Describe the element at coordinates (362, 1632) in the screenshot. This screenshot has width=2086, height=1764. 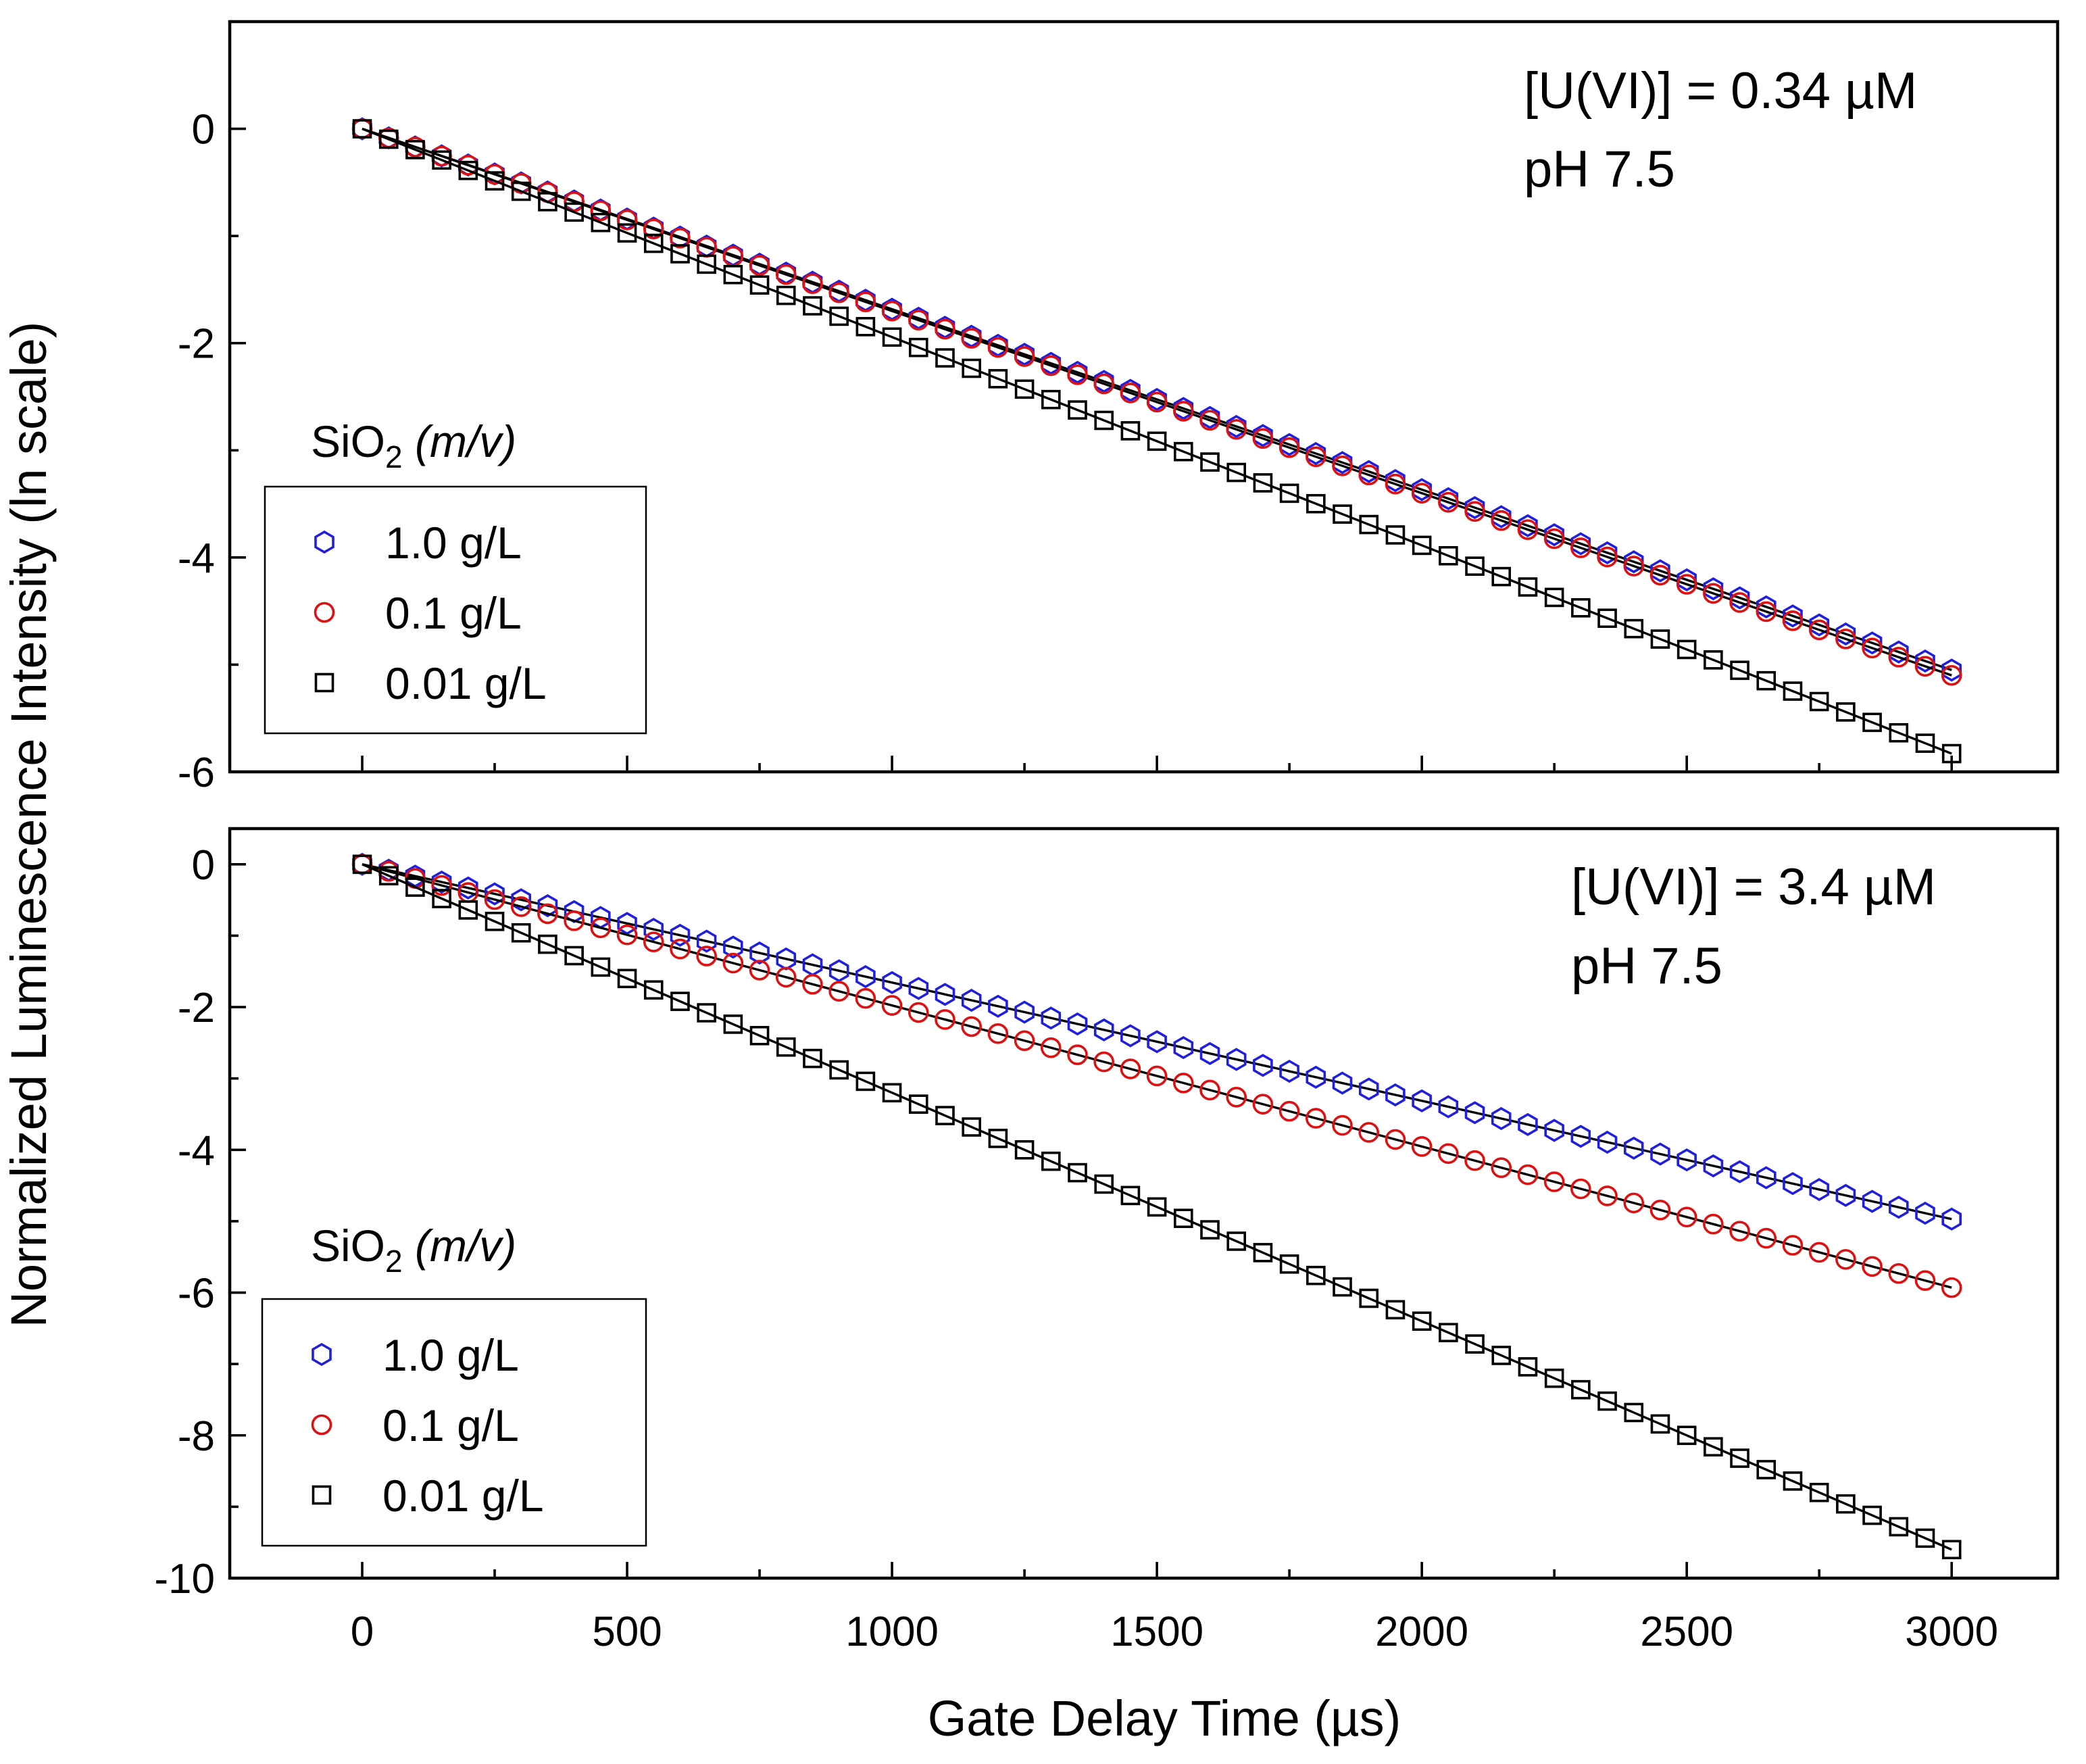
I see `x-tick-label: 0` at that location.